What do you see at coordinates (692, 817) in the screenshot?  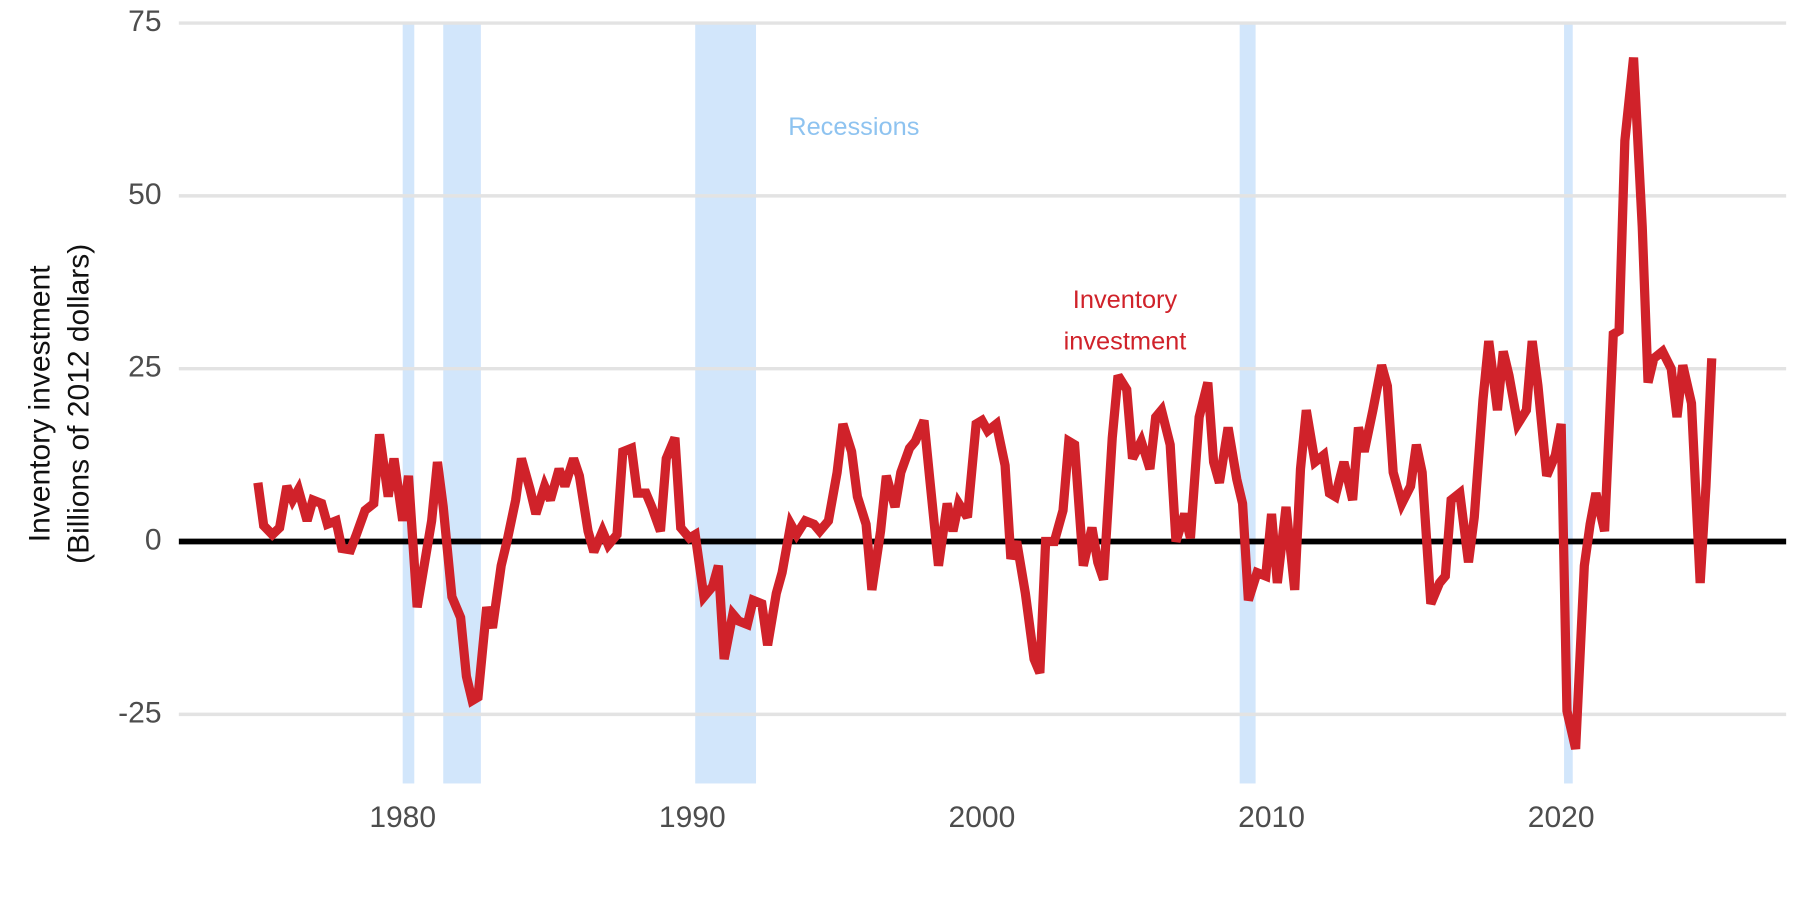 I see `x-tick-label: 1990` at bounding box center [692, 817].